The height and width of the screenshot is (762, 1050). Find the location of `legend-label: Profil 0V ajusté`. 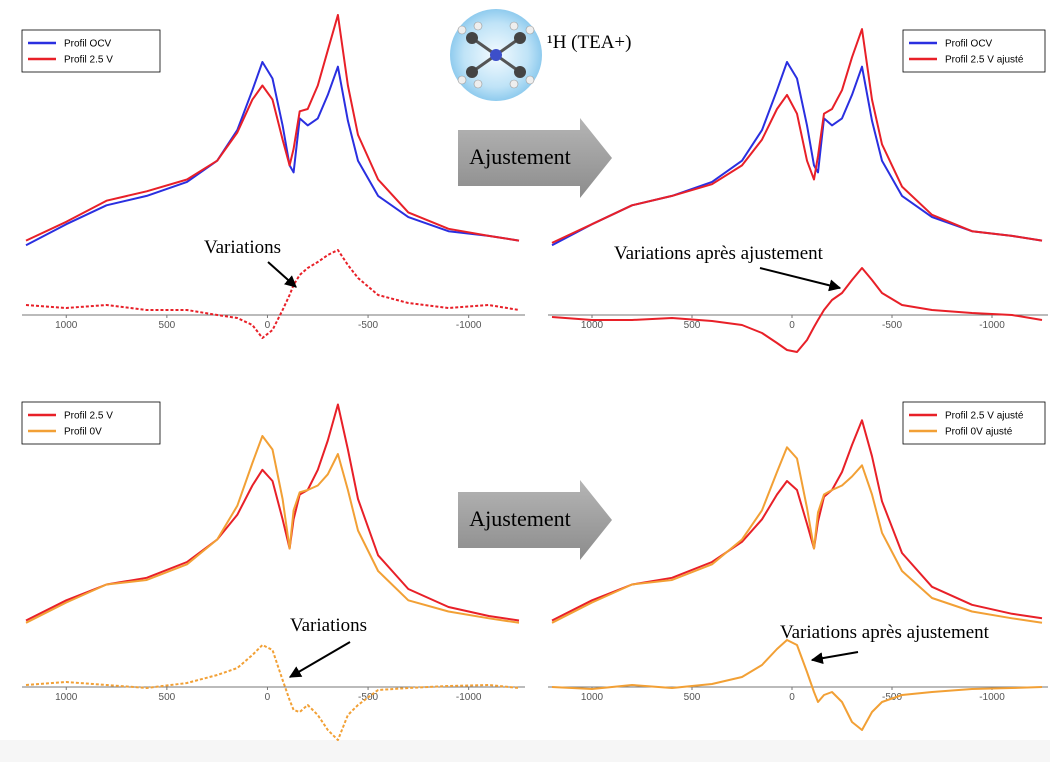

legend-label: Profil 0V ajusté is located at coordinates (979, 432).